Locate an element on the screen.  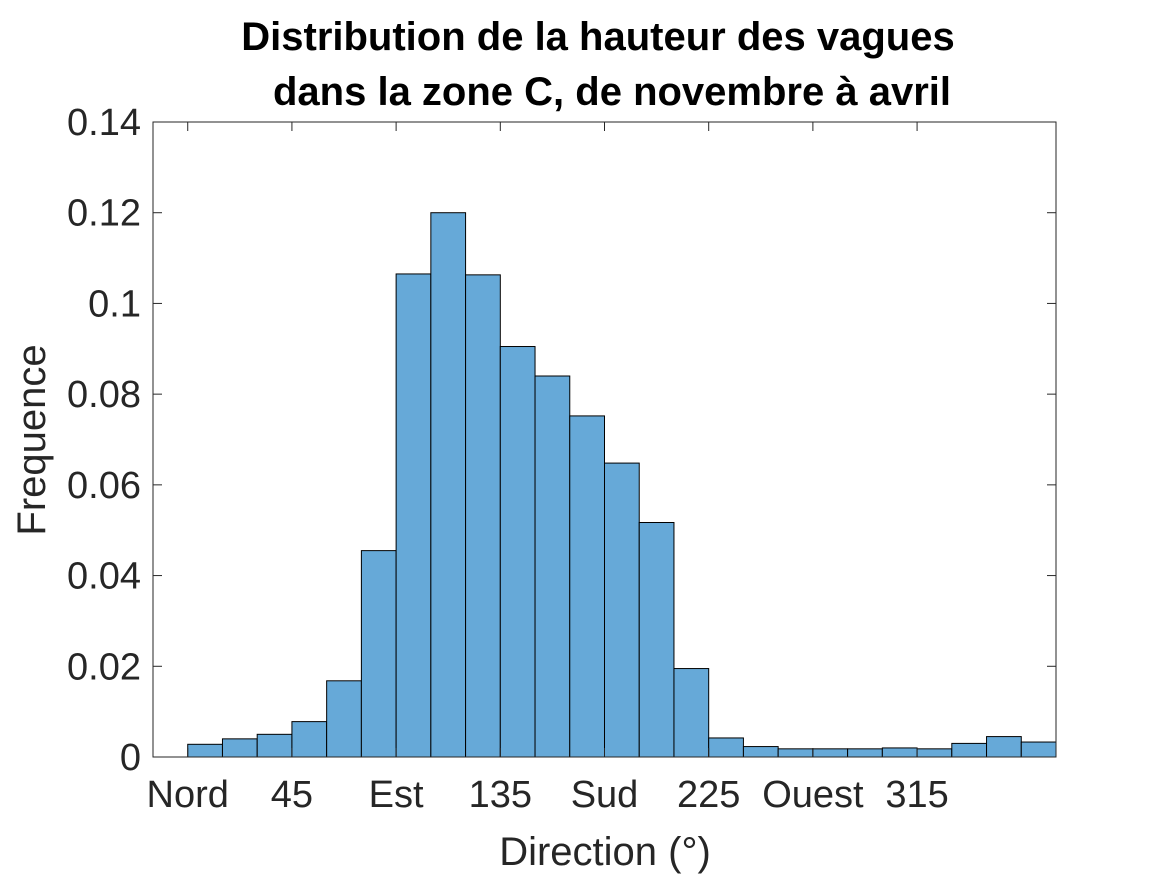
y-axis-label: Frequence is located at coordinates (32, 439).